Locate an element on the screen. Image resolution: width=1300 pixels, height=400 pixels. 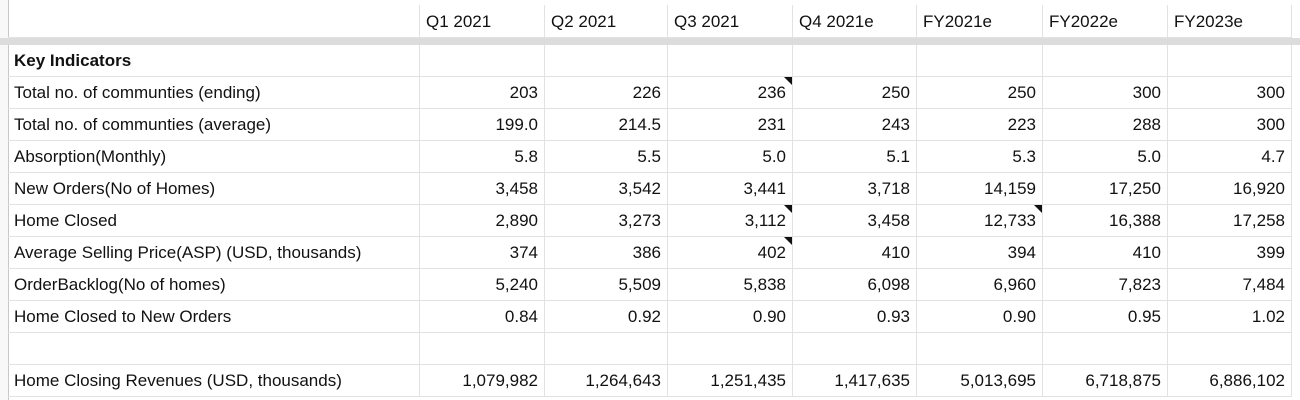
section-label: Key Indicators is located at coordinates (214, 61).